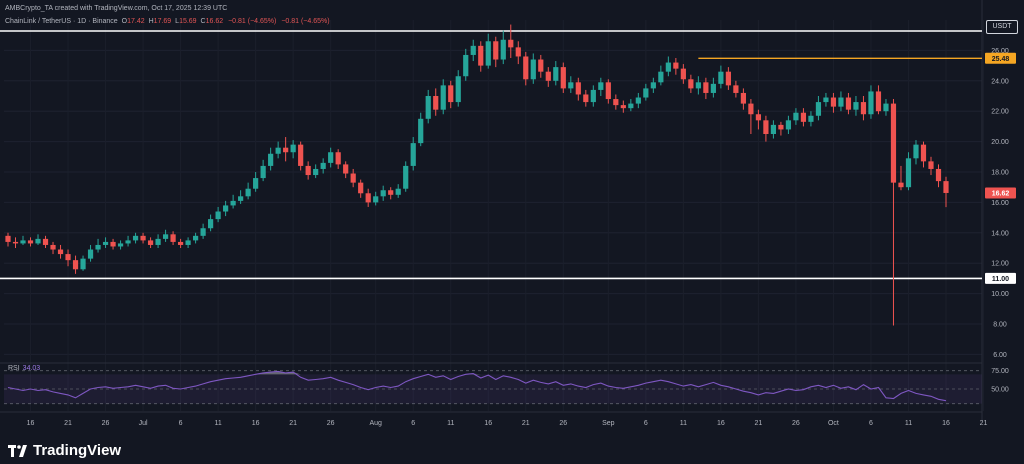 This screenshot has height=464, width=1024. Describe the element at coordinates (1000, 278) in the screenshot. I see `price-badge` at that location.